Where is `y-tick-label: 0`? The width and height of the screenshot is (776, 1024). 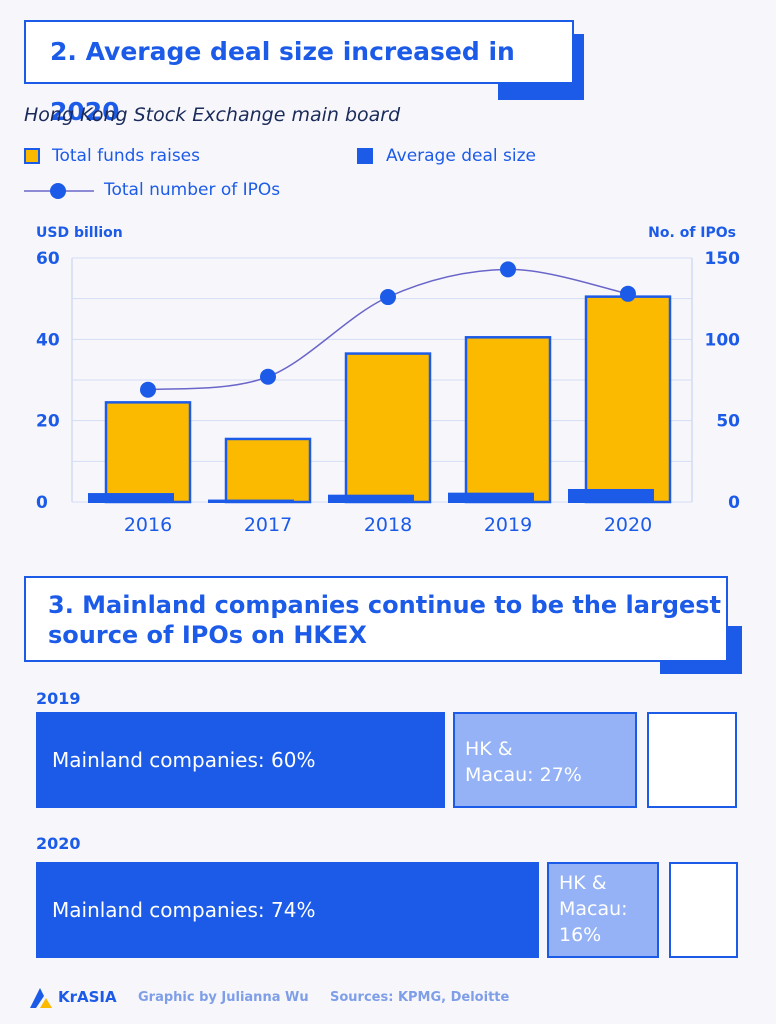 y-tick-label: 0 is located at coordinates (42, 503).